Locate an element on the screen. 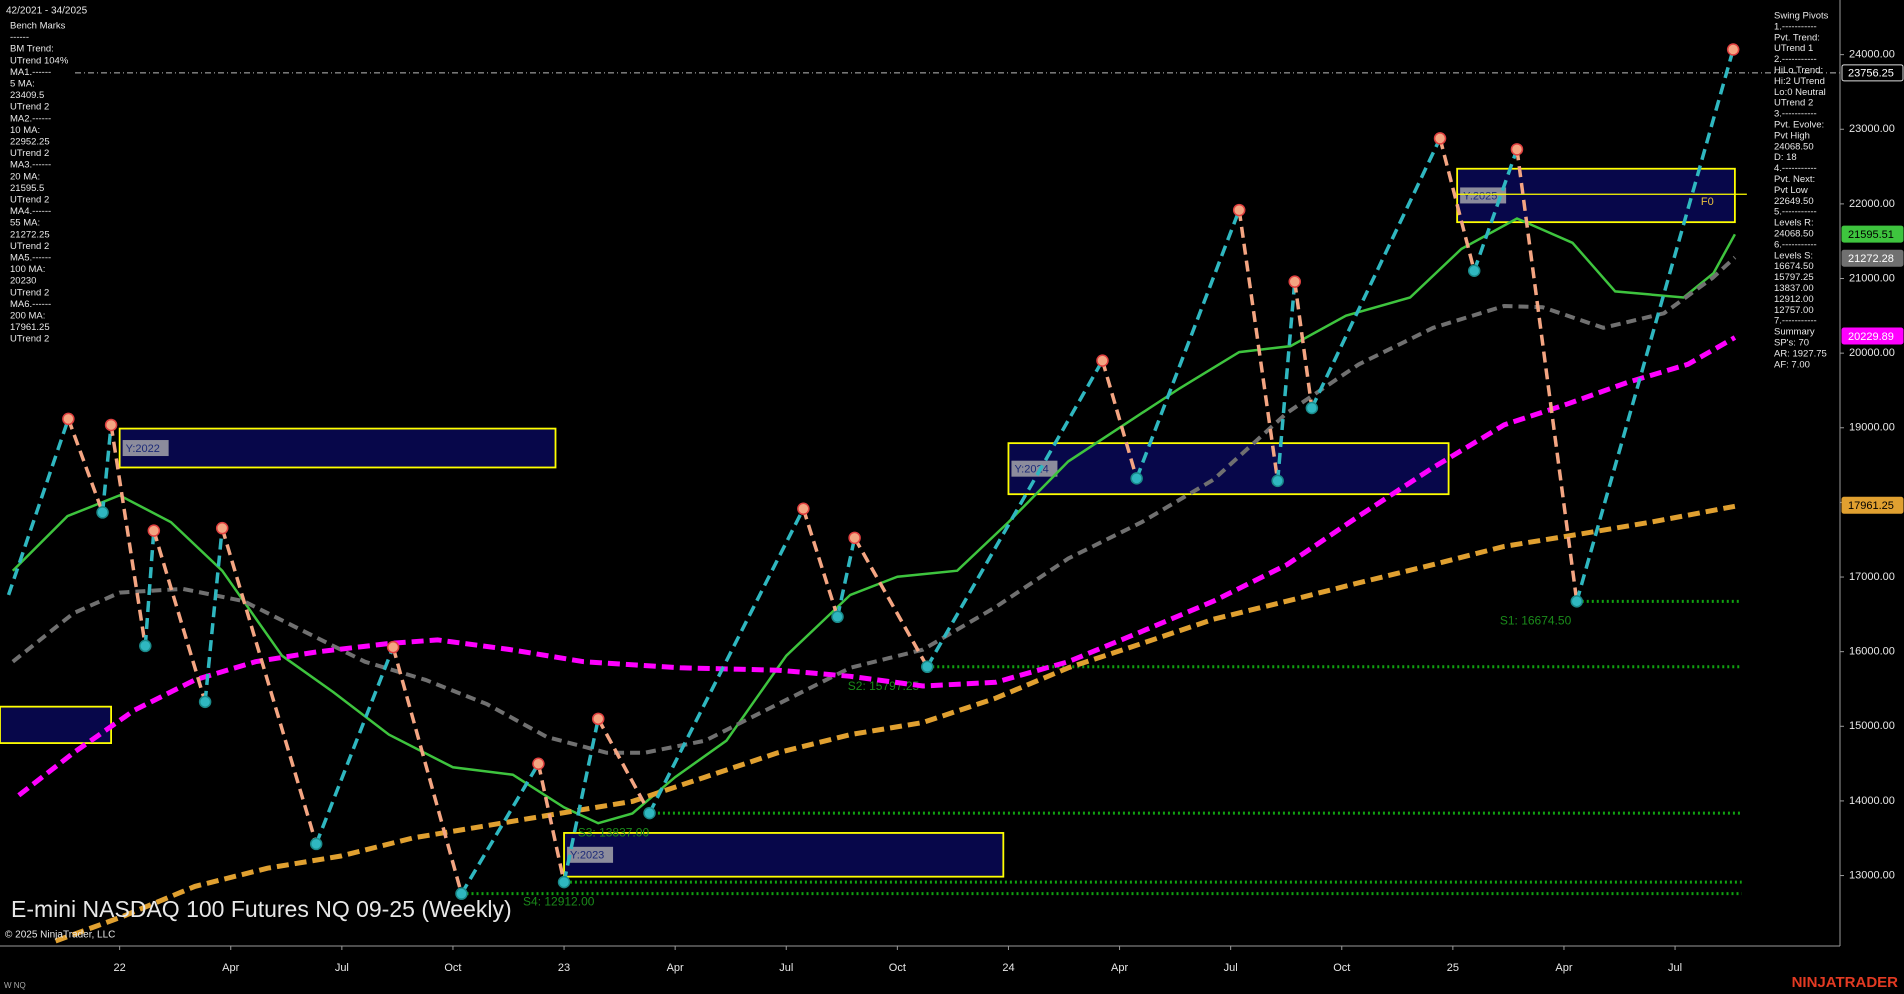  price-flag-label: 21595.51 is located at coordinates (1871, 235).